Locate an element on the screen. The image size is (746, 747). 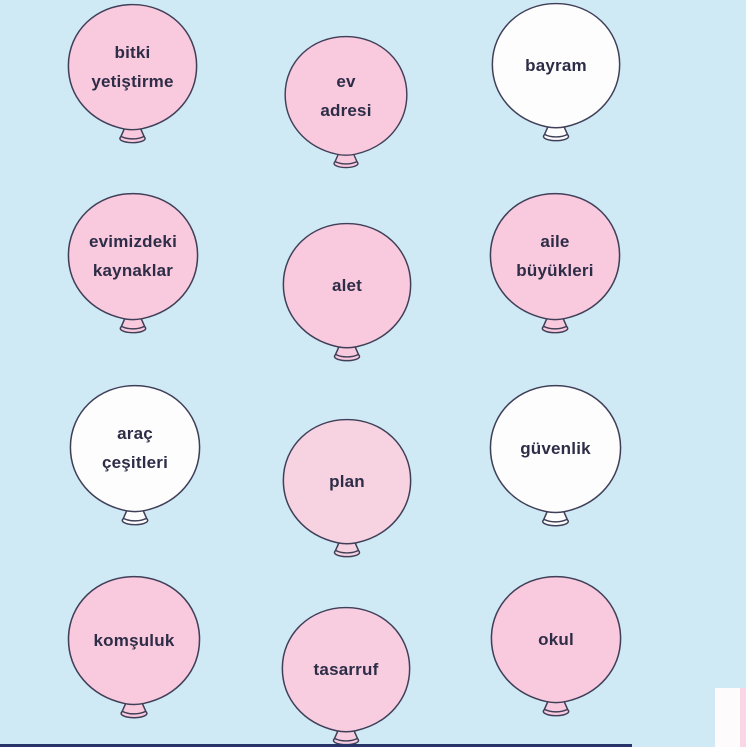
page-right-edge-sliver is located at coordinates (743, 717).